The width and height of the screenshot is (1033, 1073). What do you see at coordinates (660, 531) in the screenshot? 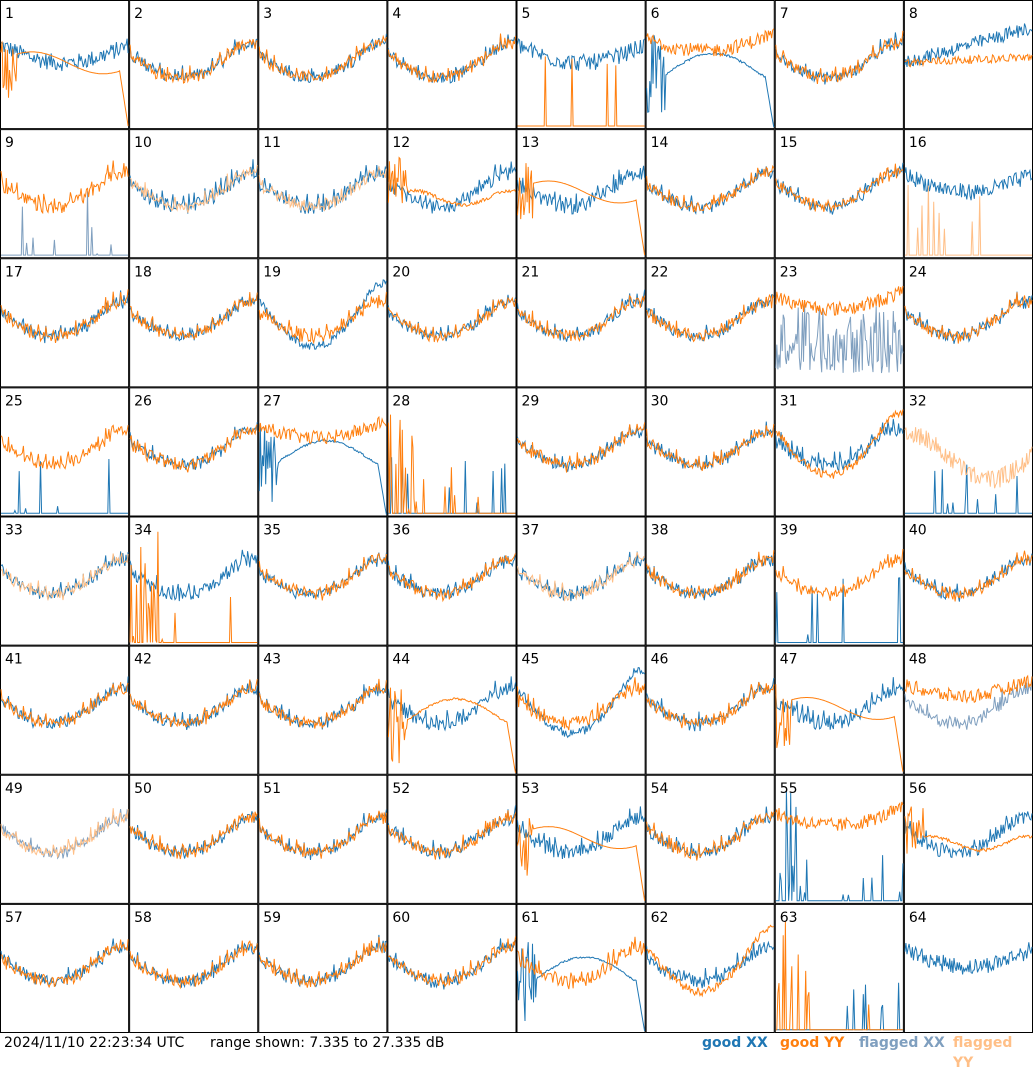
I see `panel-label-38: 38` at bounding box center [660, 531].